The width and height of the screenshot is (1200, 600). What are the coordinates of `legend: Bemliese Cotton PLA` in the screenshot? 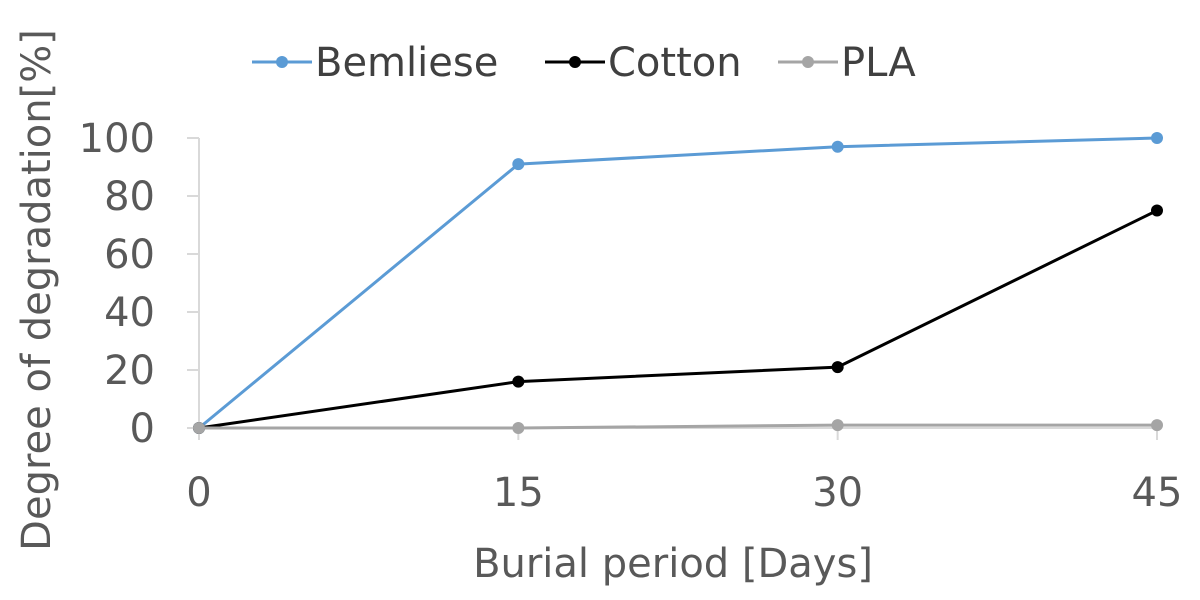 It's located at (584, 63).